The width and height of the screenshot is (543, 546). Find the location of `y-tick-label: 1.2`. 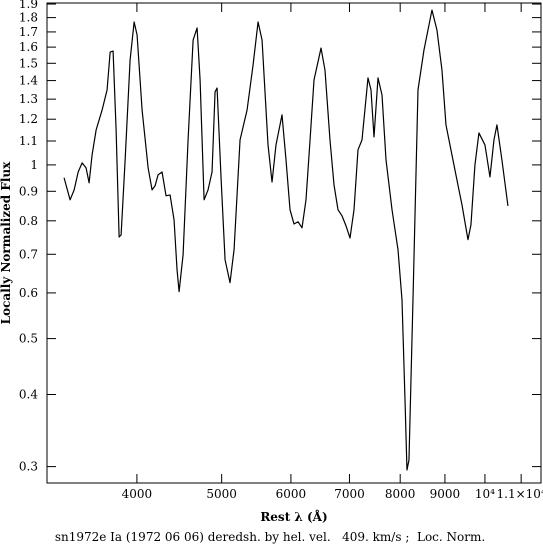

y-tick-label: 1.2 is located at coordinates (28, 119).